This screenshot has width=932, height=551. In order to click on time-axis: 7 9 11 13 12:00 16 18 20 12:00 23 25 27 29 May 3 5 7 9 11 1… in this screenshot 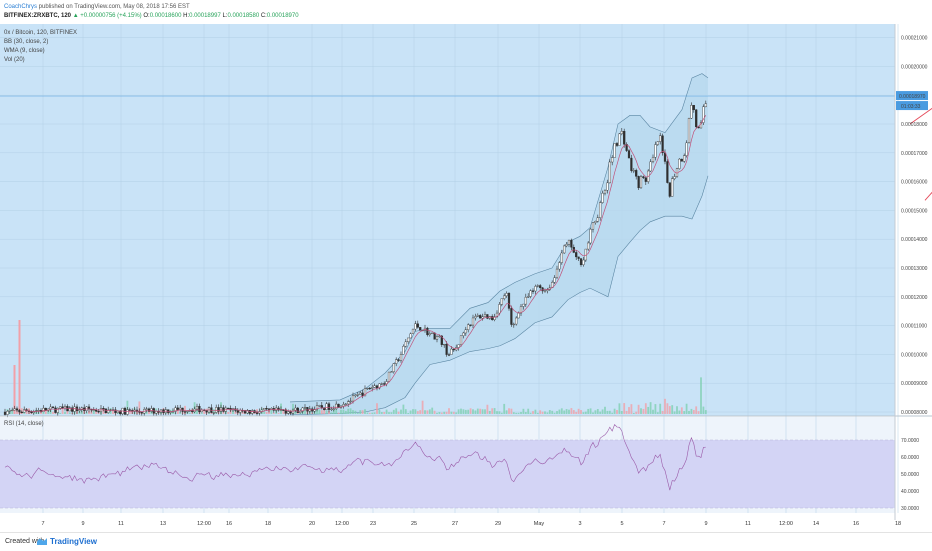, I will do `click(471, 524)`.